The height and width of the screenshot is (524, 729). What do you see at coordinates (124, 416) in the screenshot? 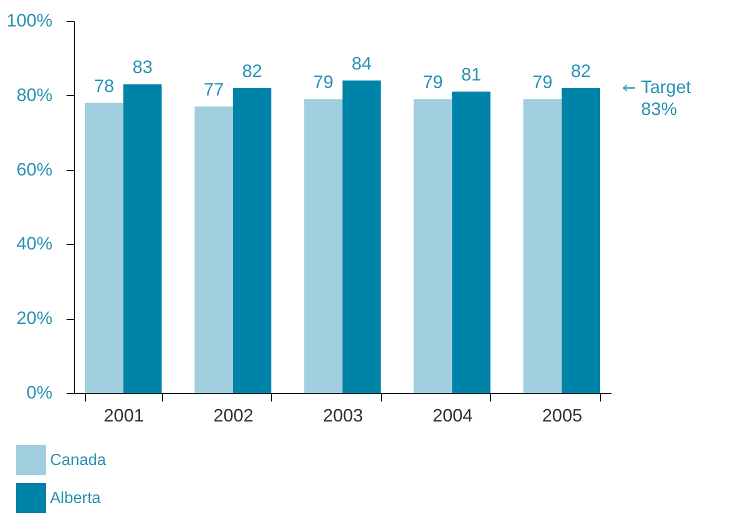
I see `x-tick-label: 2001` at bounding box center [124, 416].